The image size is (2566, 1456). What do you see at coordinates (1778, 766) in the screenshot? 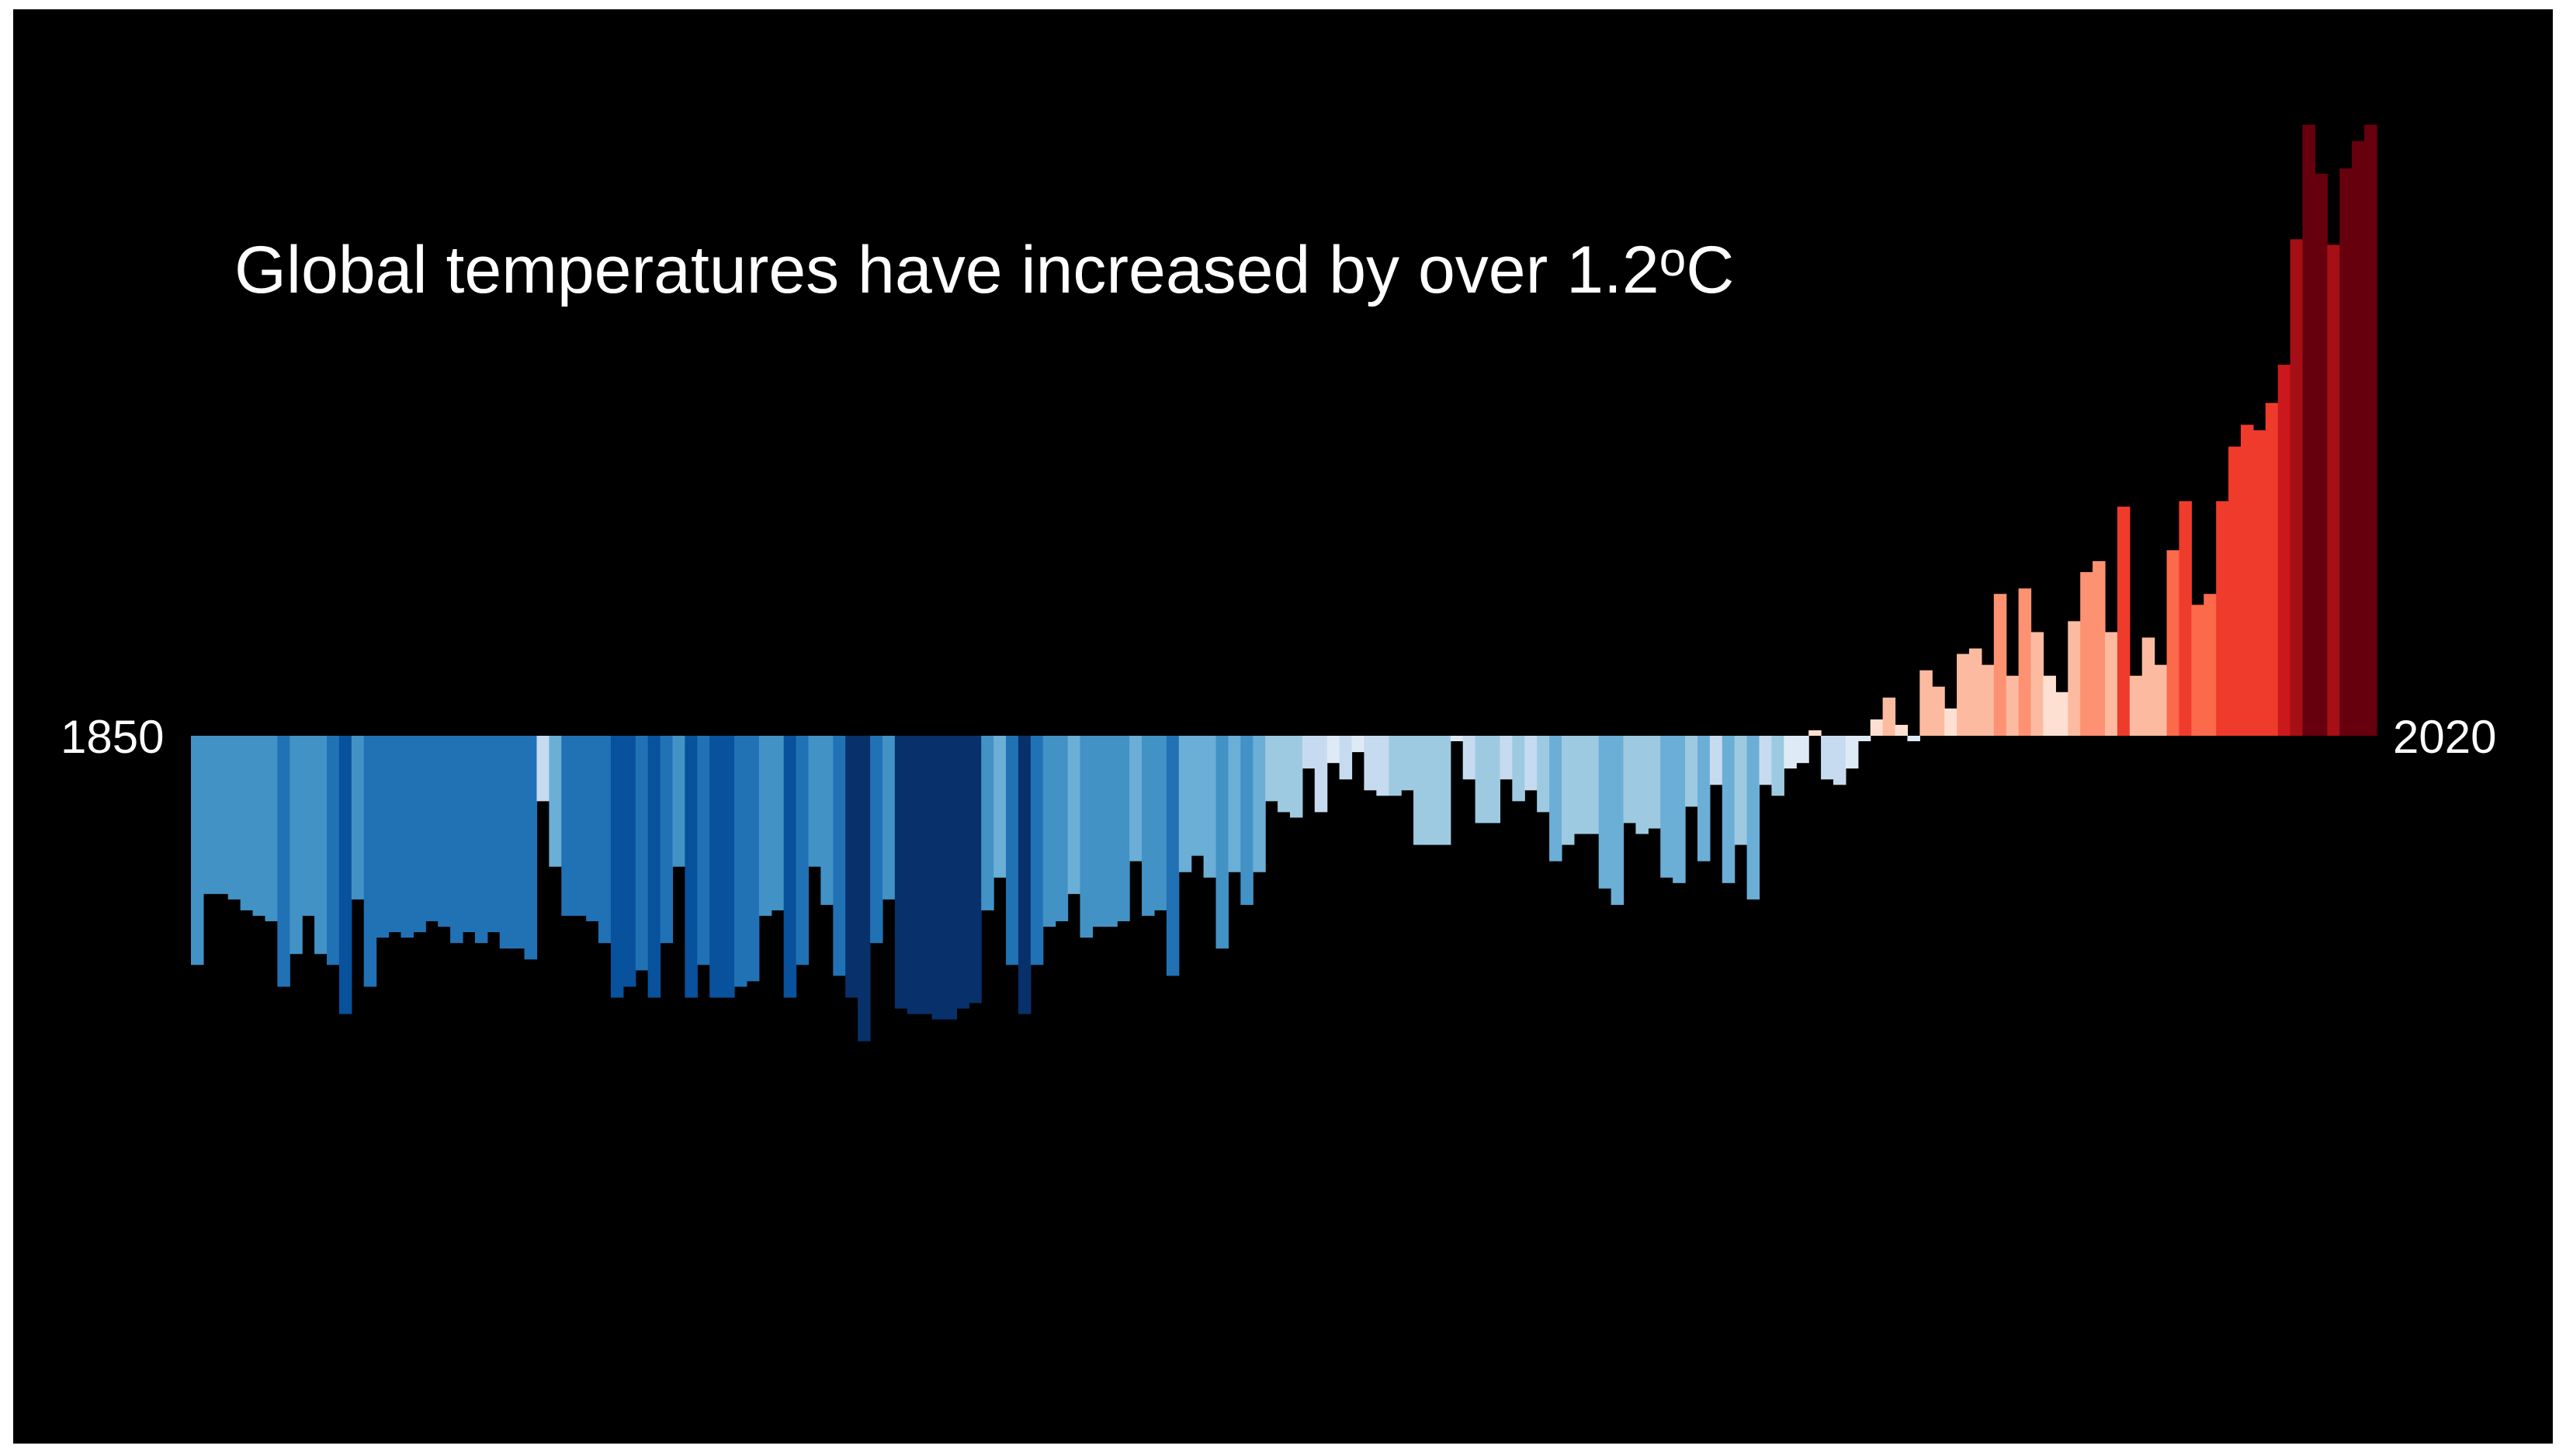
I see `bar-1978` at bounding box center [1778, 766].